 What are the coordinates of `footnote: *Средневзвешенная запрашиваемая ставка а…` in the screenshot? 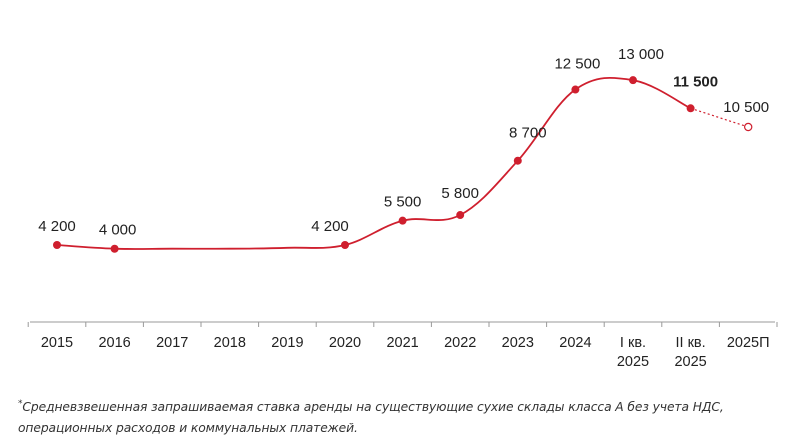 It's located at (403, 416).